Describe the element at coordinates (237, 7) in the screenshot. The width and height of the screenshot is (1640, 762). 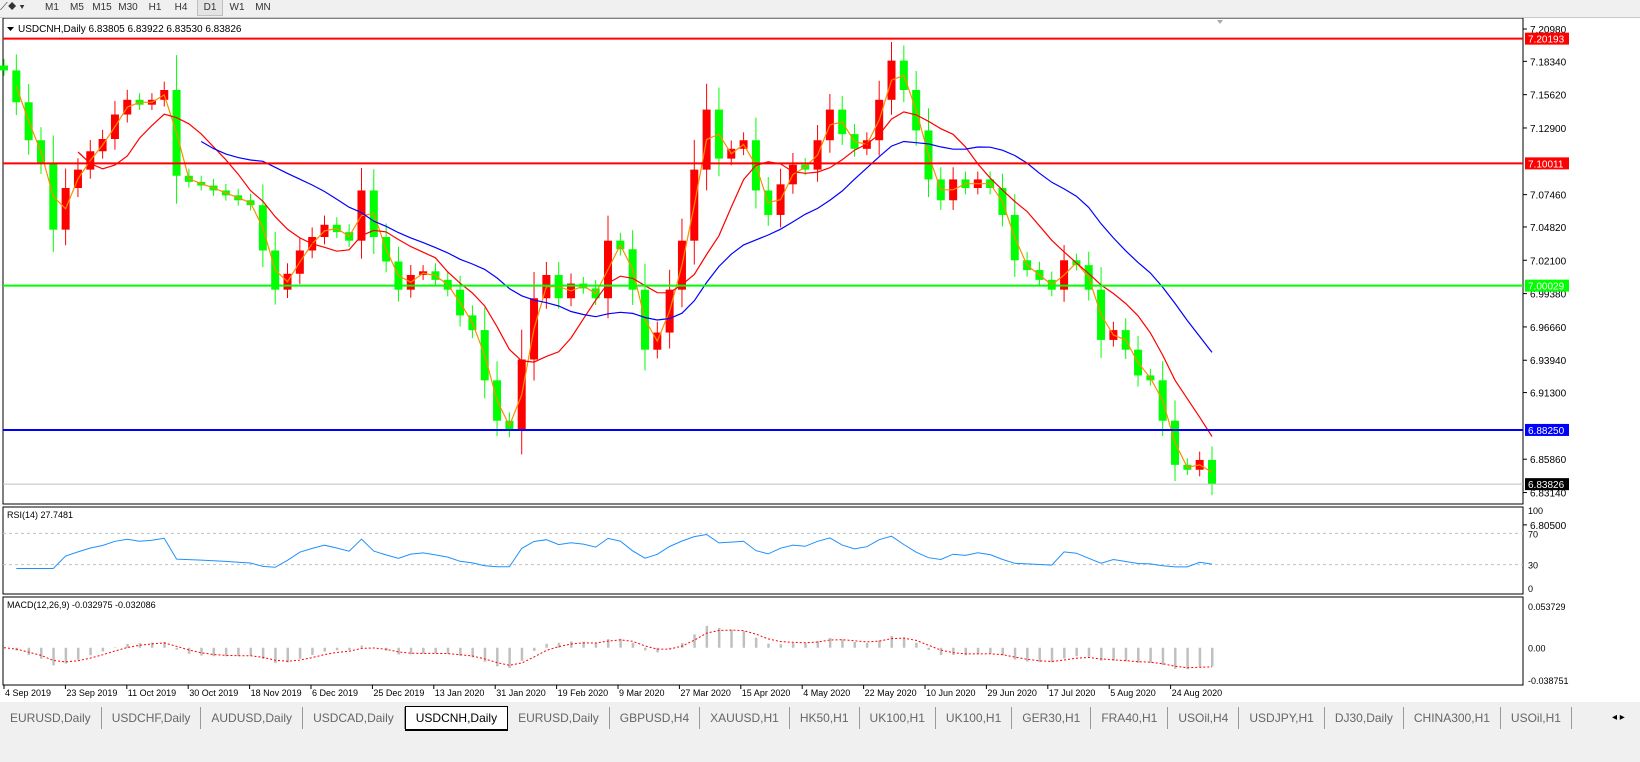
I see `timeframe-w1-button: W1` at that location.